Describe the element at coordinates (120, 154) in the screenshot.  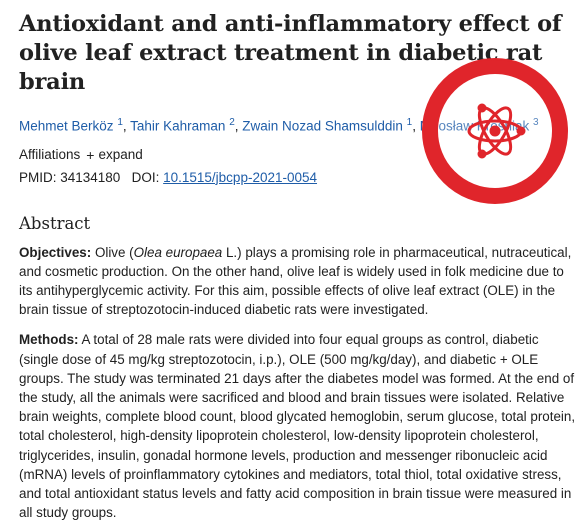
I see `expand-label: expand` at that location.